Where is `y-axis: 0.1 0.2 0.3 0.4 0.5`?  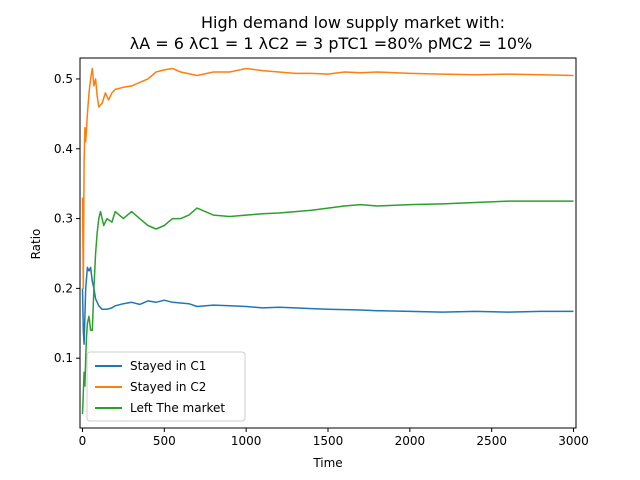 y-axis: 0.1 0.2 0.3 0.4 0.5 is located at coordinates (67, 218).